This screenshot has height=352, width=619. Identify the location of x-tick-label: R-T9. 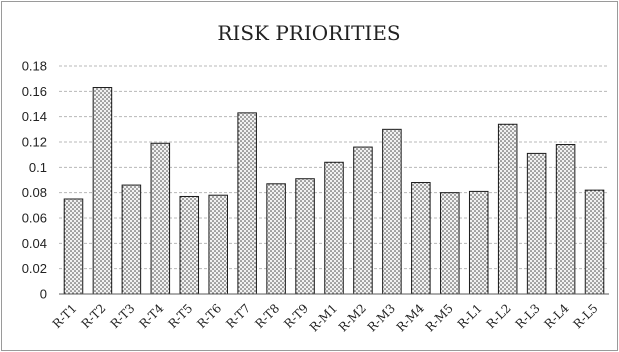
(296, 316).